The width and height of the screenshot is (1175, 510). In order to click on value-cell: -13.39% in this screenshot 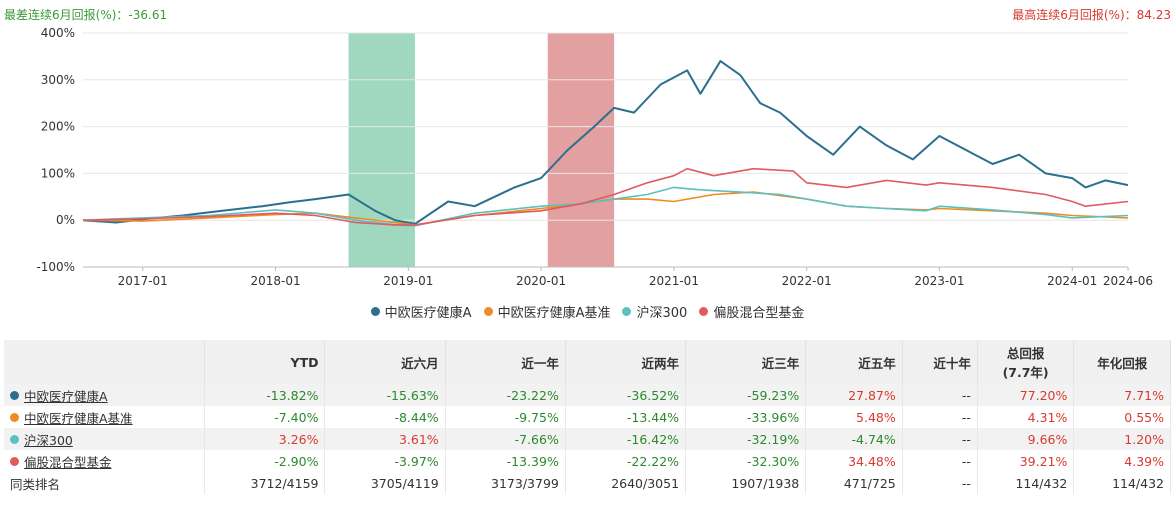, I will do `click(505, 461)`.